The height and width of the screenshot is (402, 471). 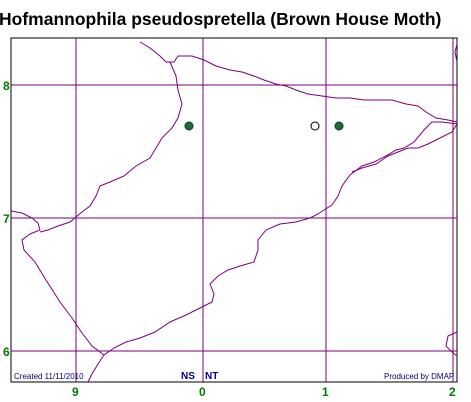 I want to click on coastline-south-estuary, so click(x=404, y=148).